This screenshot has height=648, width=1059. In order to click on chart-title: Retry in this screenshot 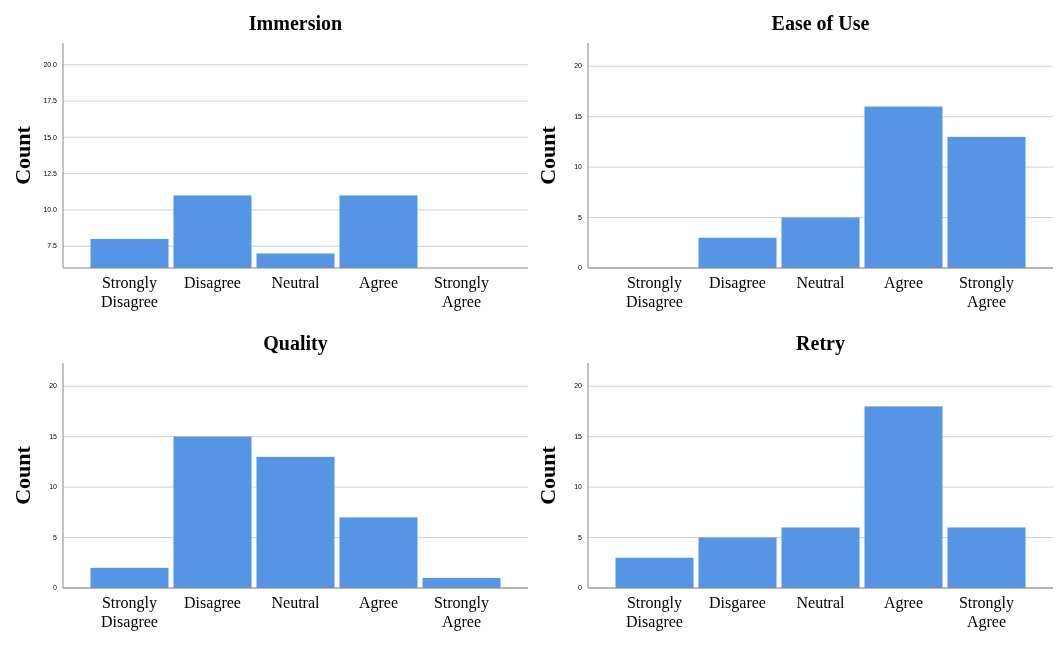, I will do `click(820, 343)`.